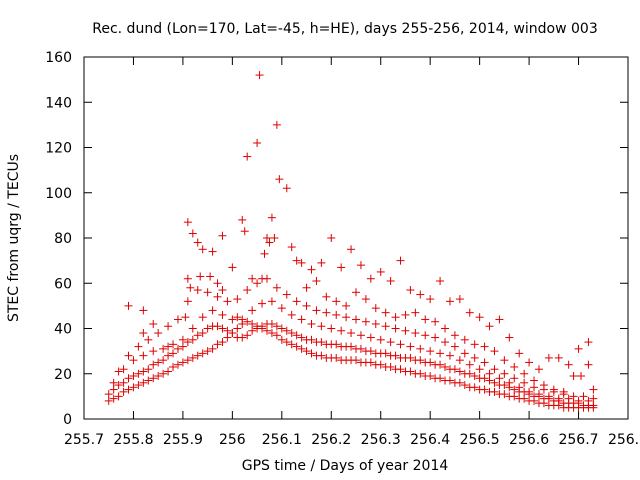  What do you see at coordinates (232, 440) in the screenshot?
I see `x-tick-label: 256` at bounding box center [232, 440].